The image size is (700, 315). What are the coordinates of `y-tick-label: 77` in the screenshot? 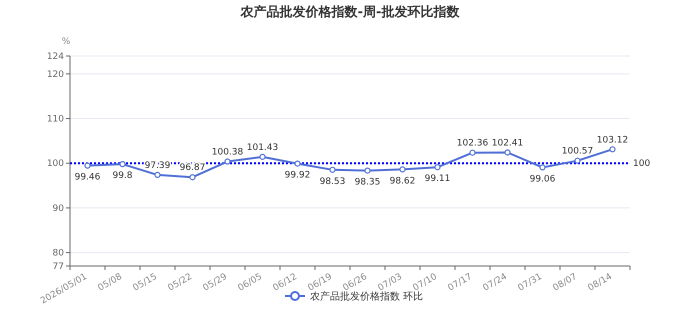 It's located at (58, 267).